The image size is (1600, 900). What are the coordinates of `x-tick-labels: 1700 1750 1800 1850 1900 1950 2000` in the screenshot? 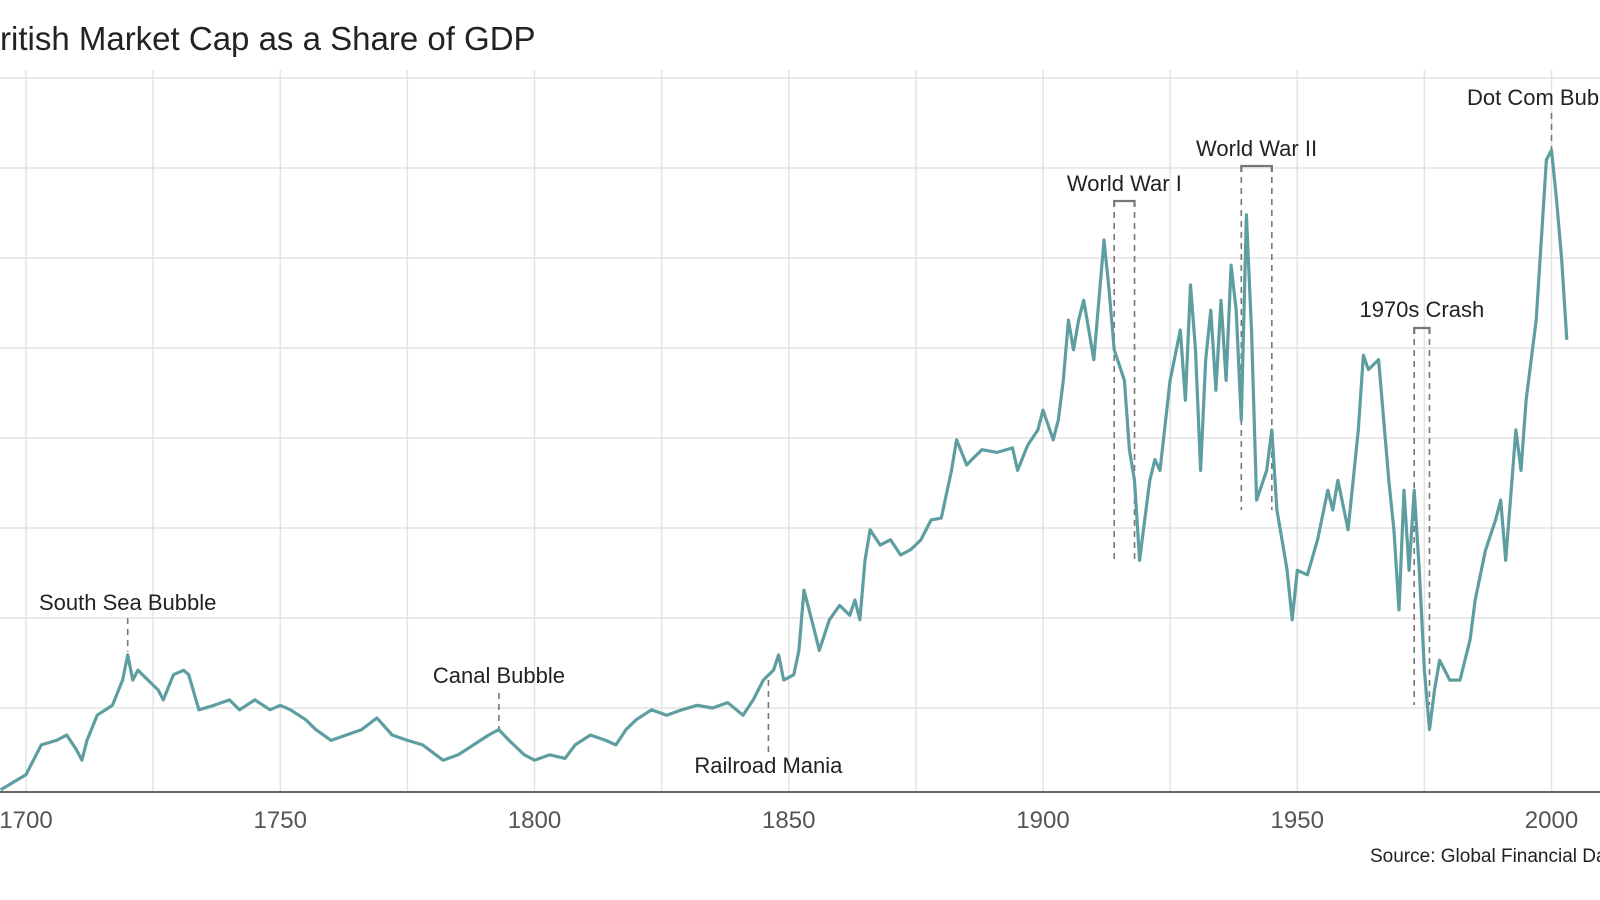 It's located at (789, 820).